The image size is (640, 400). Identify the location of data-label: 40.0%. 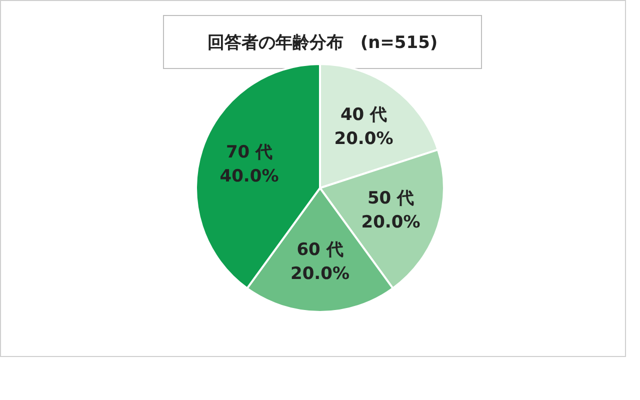
(249, 176).